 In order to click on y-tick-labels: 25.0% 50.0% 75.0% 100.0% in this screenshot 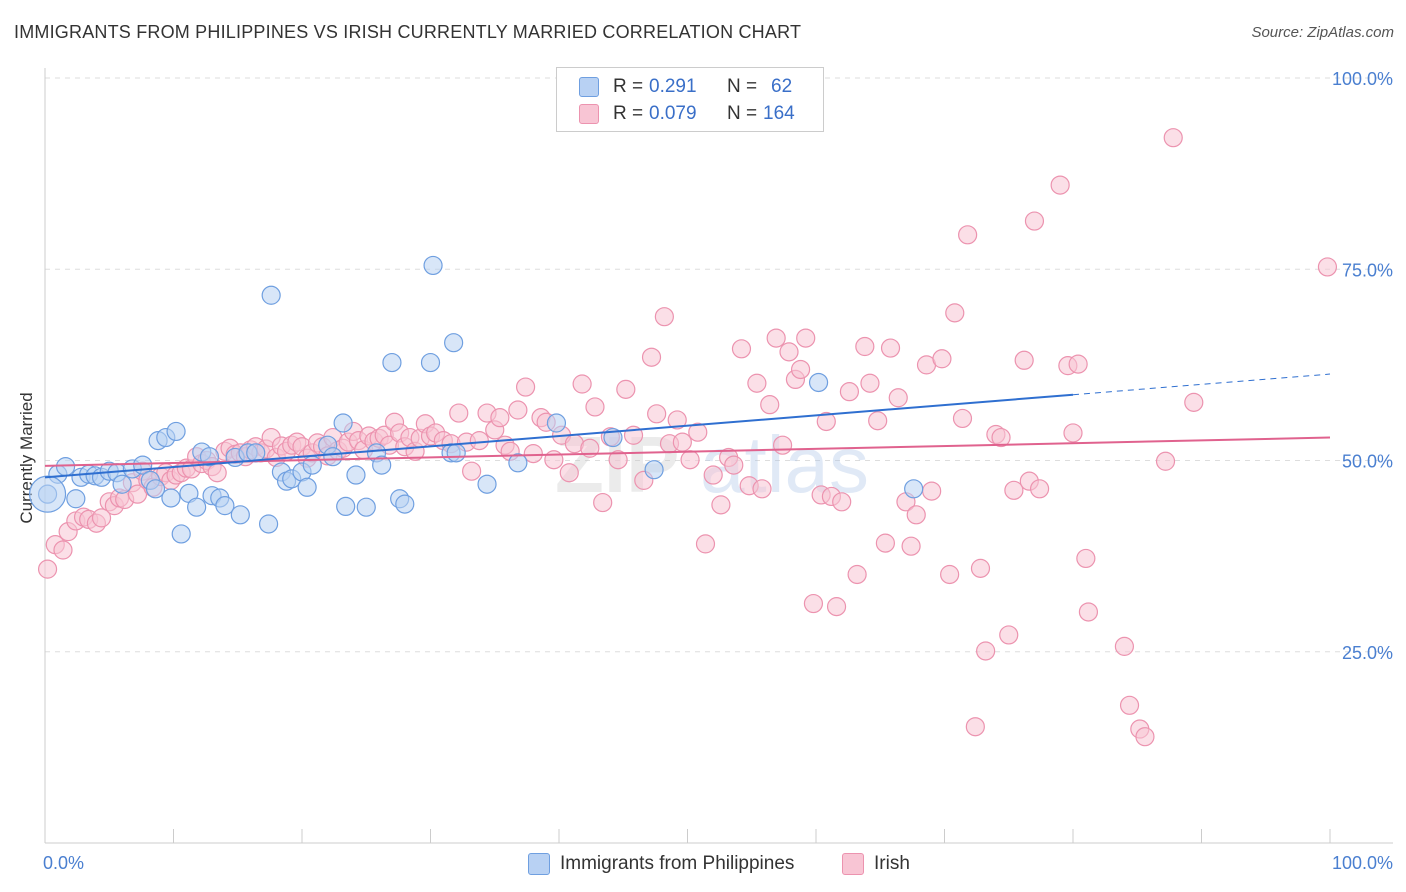, I will do `click(1362, 366)`.